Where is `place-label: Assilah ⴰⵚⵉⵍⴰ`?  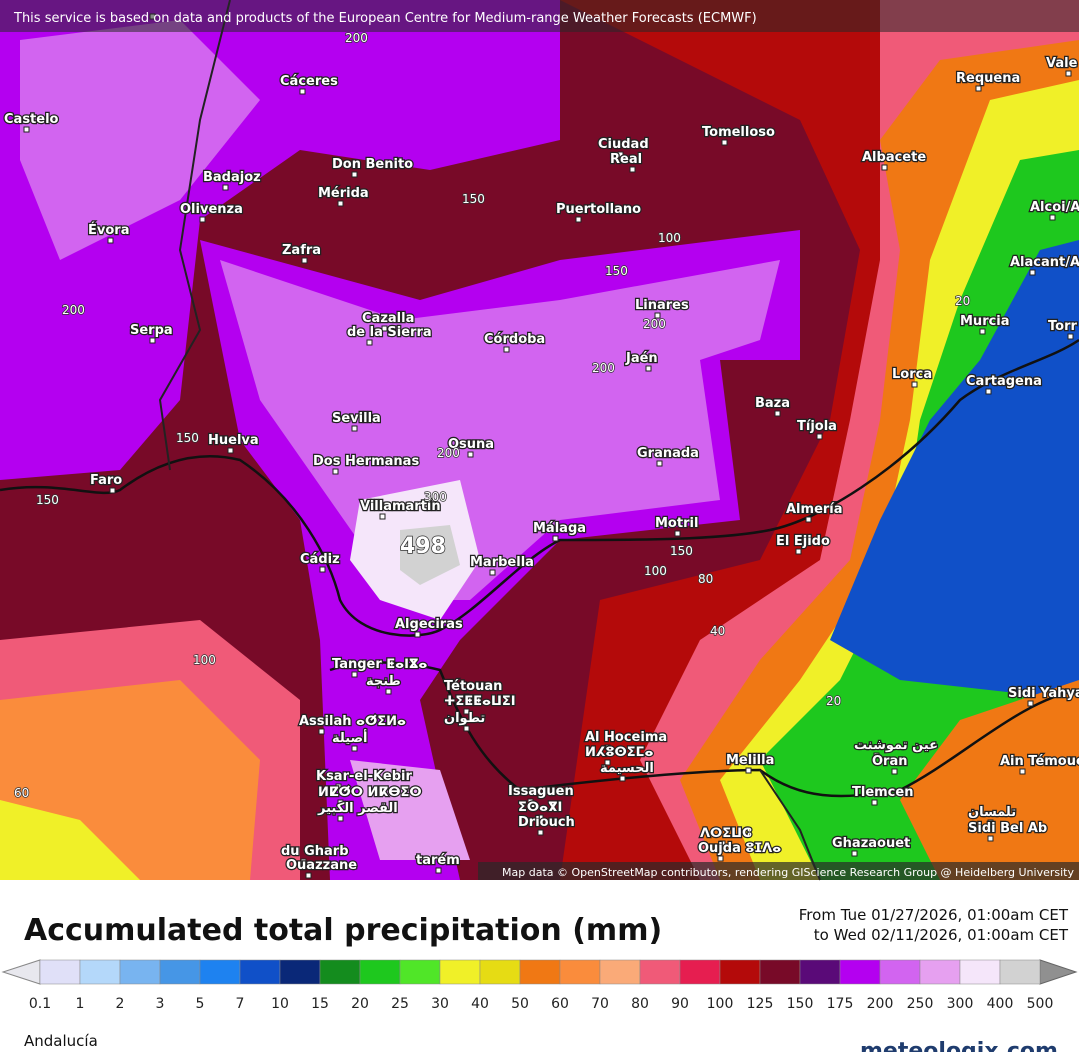
place-label: Assilah ⴰⵚⵉⵍⴰ is located at coordinates (352, 721).